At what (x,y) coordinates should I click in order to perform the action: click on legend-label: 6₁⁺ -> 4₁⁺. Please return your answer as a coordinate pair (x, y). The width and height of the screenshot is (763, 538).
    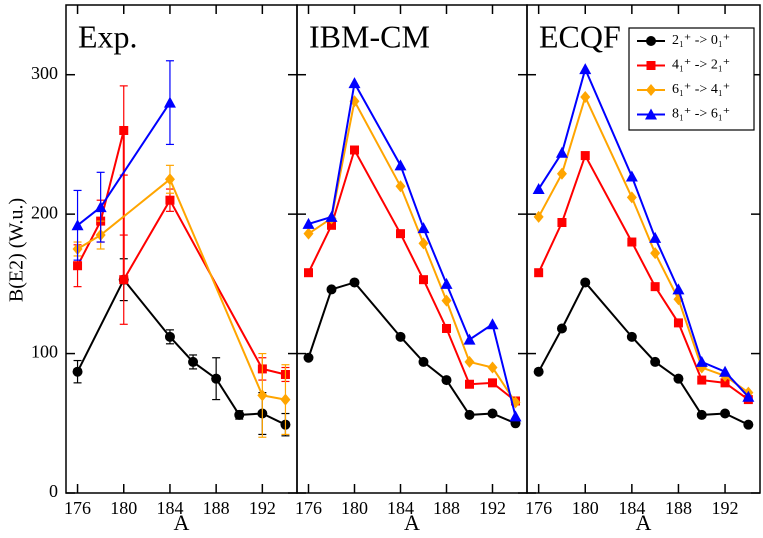
    Looking at the image, I should click on (701, 89).